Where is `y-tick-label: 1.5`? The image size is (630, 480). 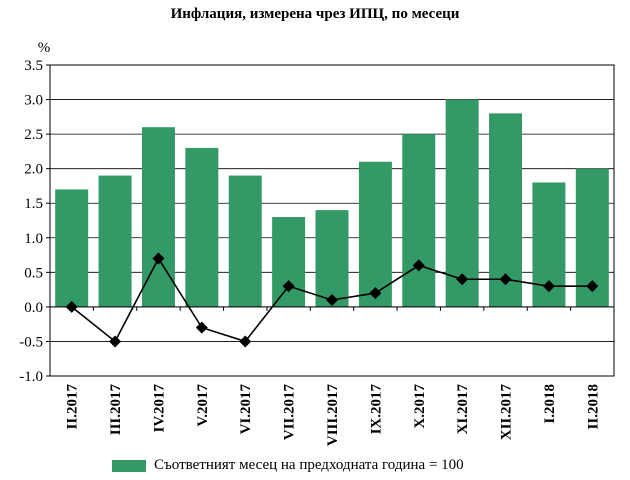 y-tick-label: 1.5 is located at coordinates (33, 204).